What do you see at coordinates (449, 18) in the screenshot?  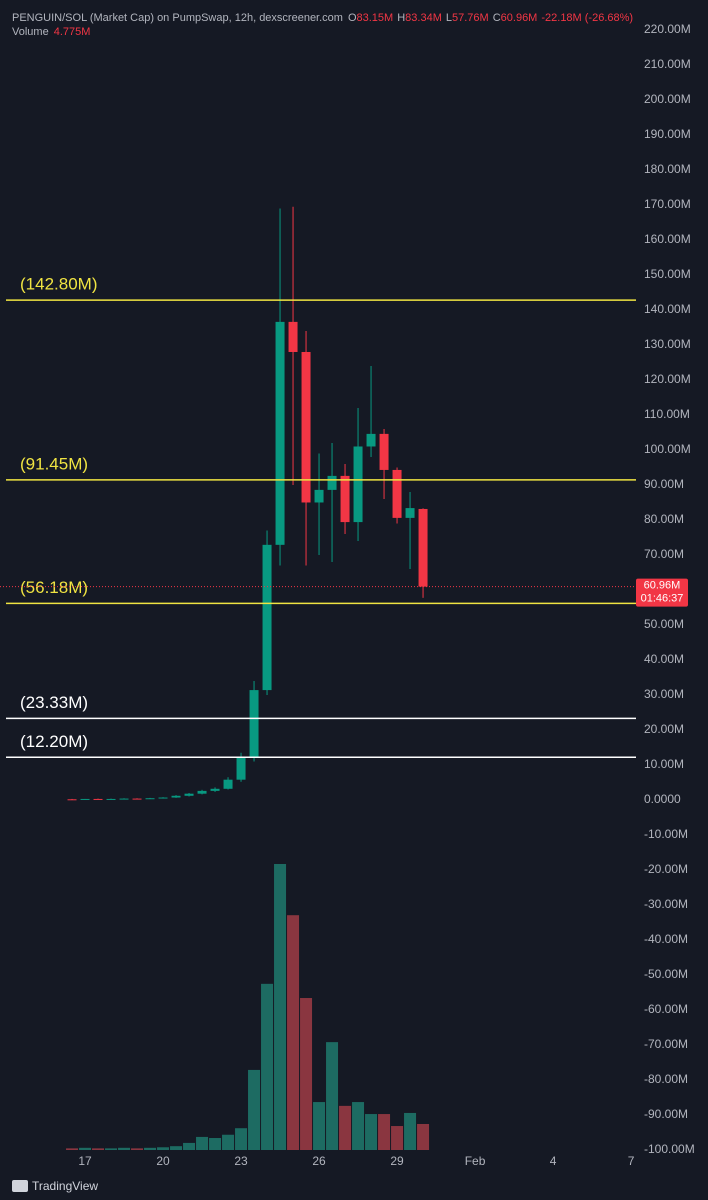 I see `l-label: L` at bounding box center [449, 18].